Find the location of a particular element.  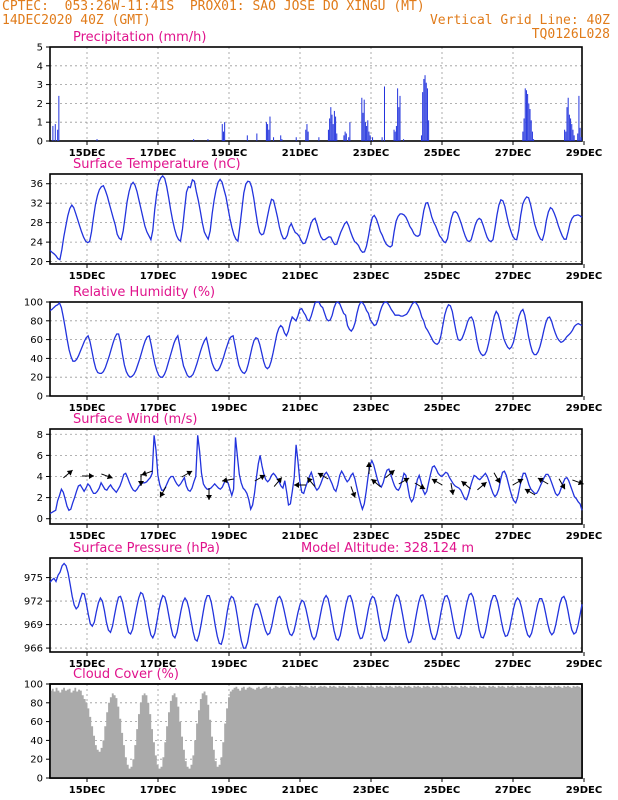

y-tick-label: 8 is located at coordinates (40, 435).